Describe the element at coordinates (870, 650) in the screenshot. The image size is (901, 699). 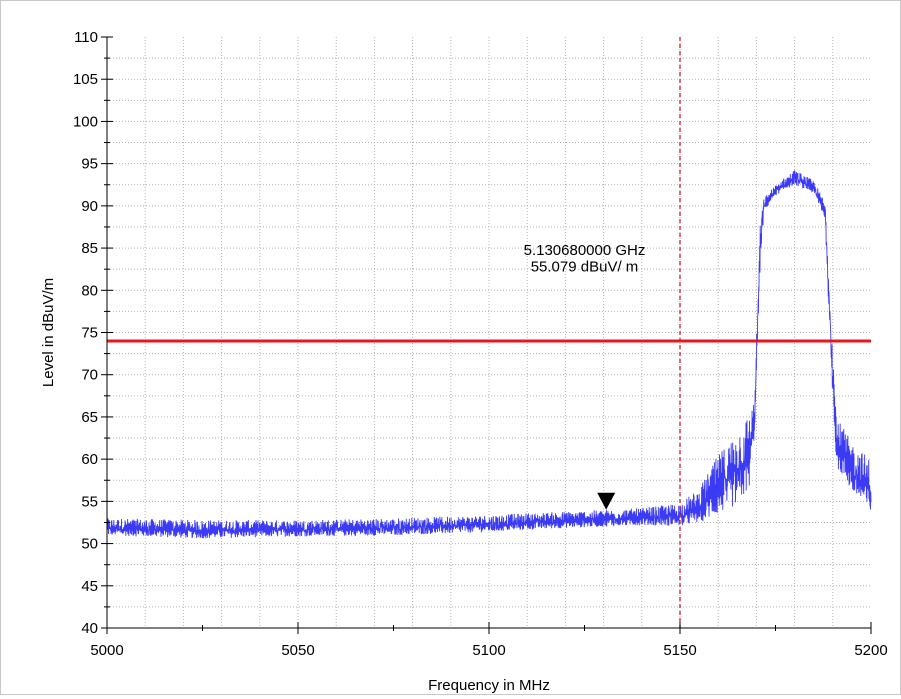
I see `x-tick-label: 5200` at that location.